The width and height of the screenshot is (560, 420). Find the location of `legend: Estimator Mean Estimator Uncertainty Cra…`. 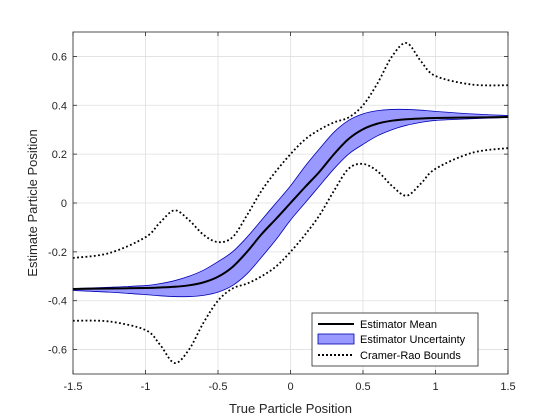

legend: Estimator Mean Estimator Uncertainty Cra… is located at coordinates (395, 339).